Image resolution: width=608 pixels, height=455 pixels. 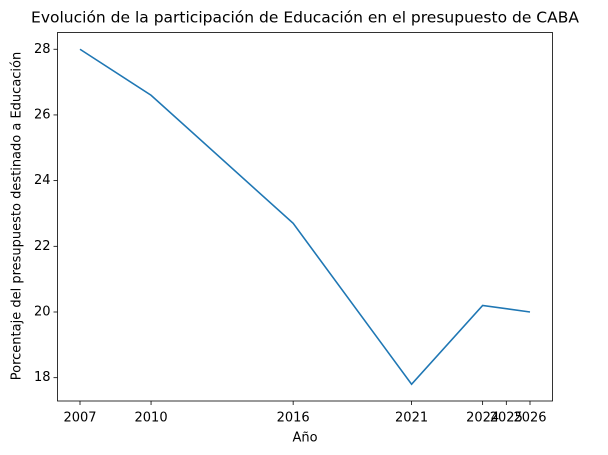 I want to click on x-tick-label: 2024, so click(x=482, y=418).